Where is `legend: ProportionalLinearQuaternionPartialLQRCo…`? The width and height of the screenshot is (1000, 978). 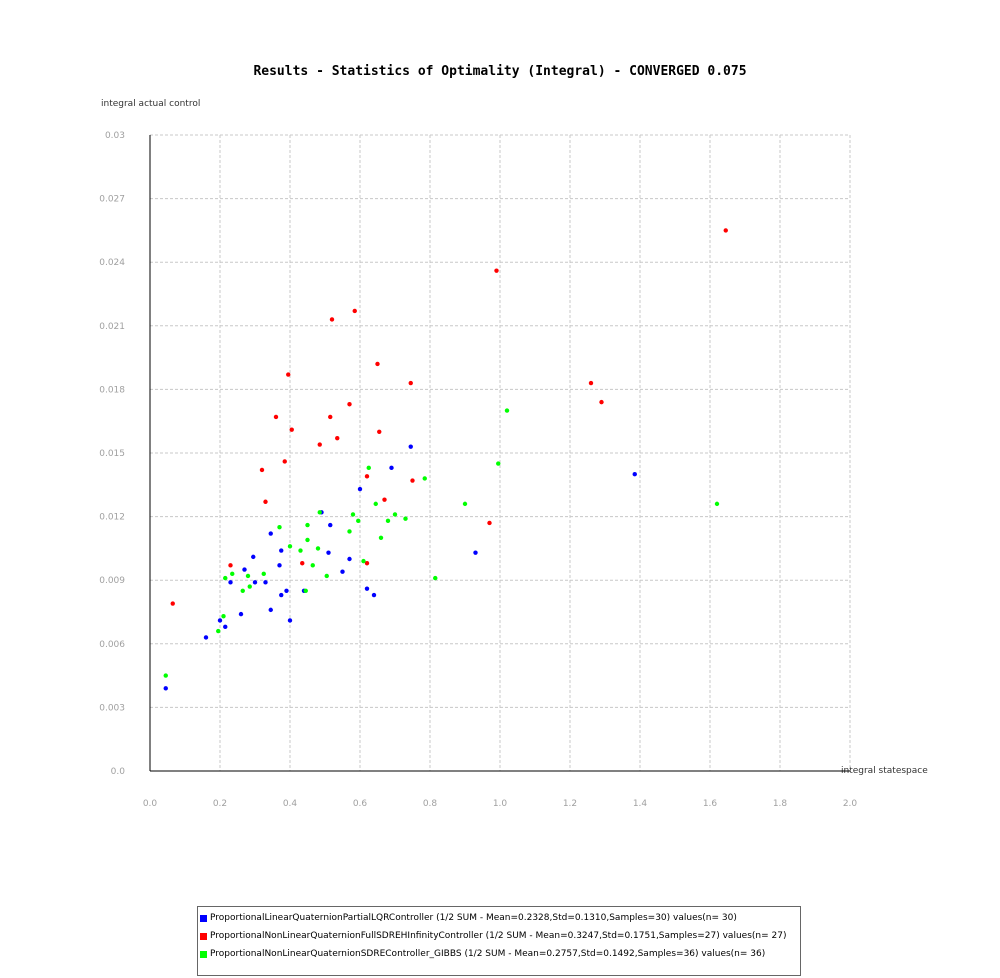
legend: ProportionalLinearQuaternionPartialLQRCo… is located at coordinates (499, 941).